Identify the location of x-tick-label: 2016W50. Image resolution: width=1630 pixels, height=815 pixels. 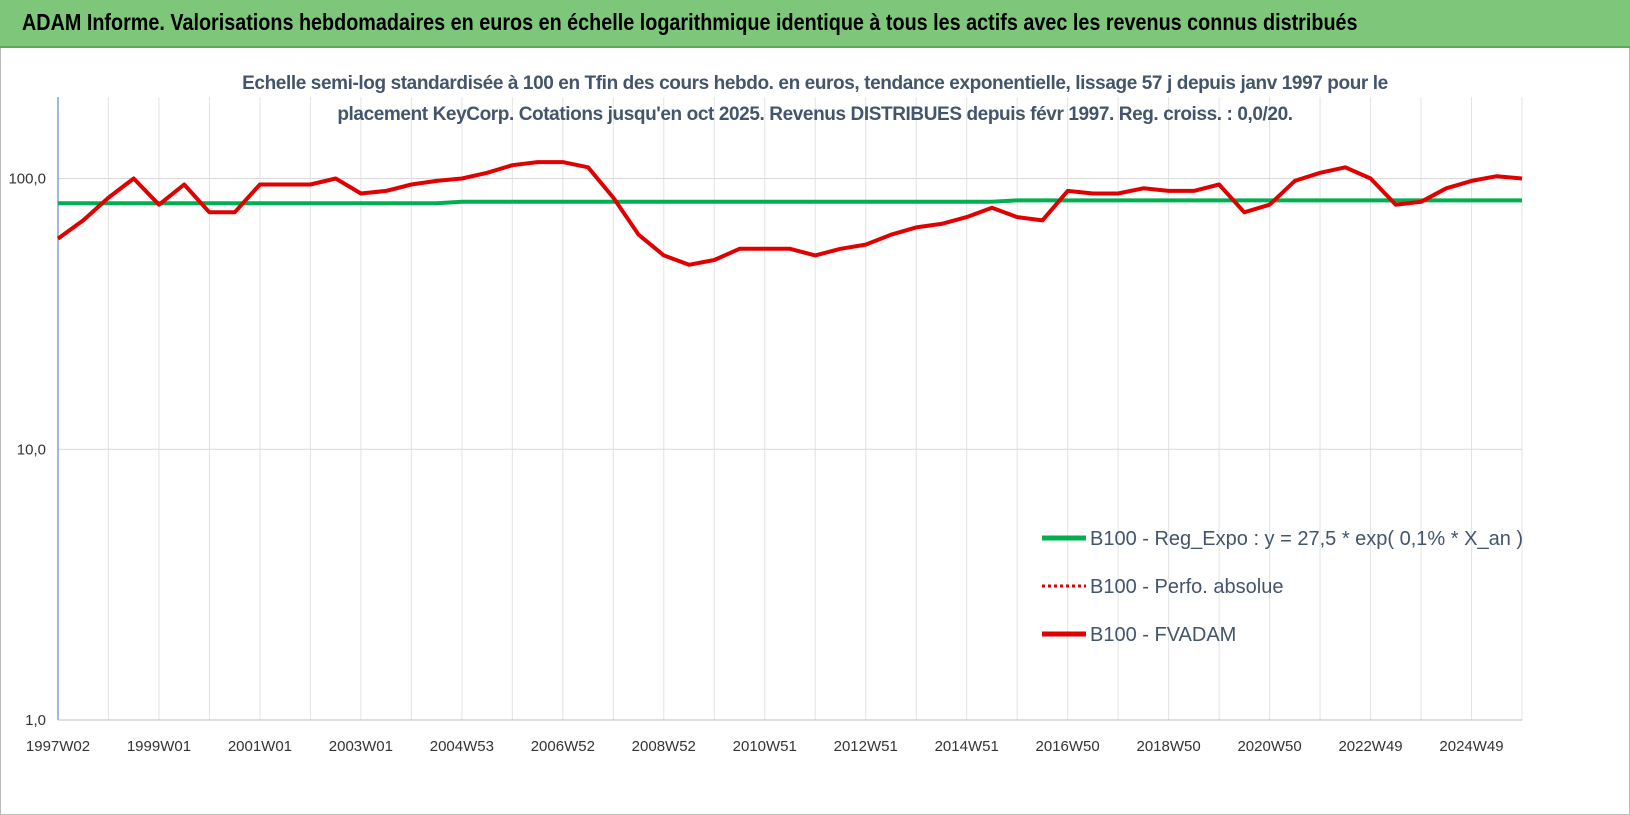
(1068, 746).